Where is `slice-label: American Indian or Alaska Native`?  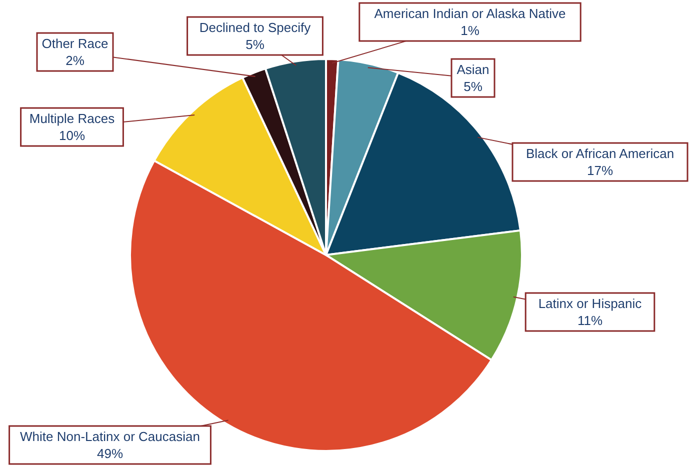 slice-label: American Indian or Alaska Native is located at coordinates (470, 13).